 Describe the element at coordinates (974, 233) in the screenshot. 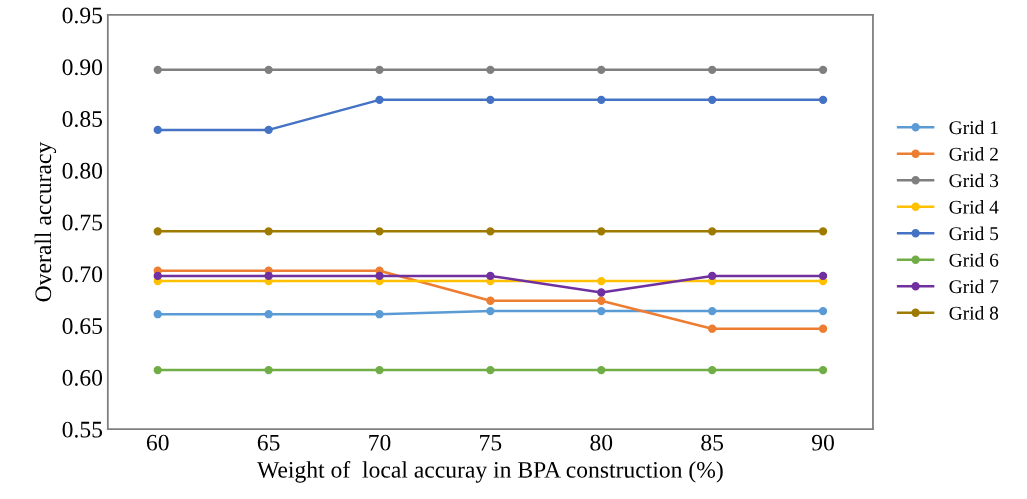

I see `legend-label: Grid 5` at that location.